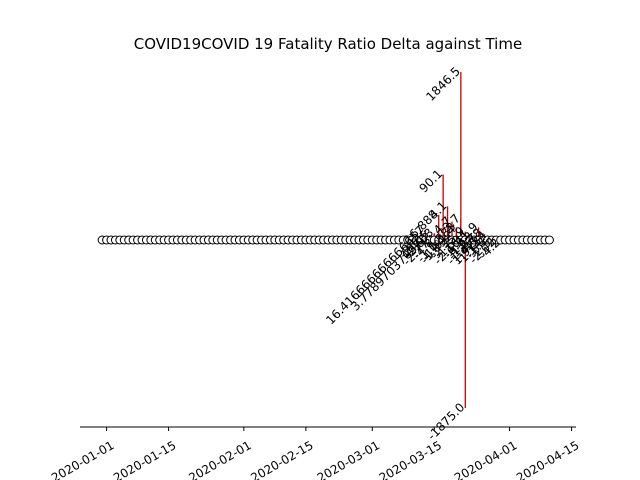 The width and height of the screenshot is (640, 480). Describe the element at coordinates (325, 240) in the screenshot. I see `markers-layer` at that location.